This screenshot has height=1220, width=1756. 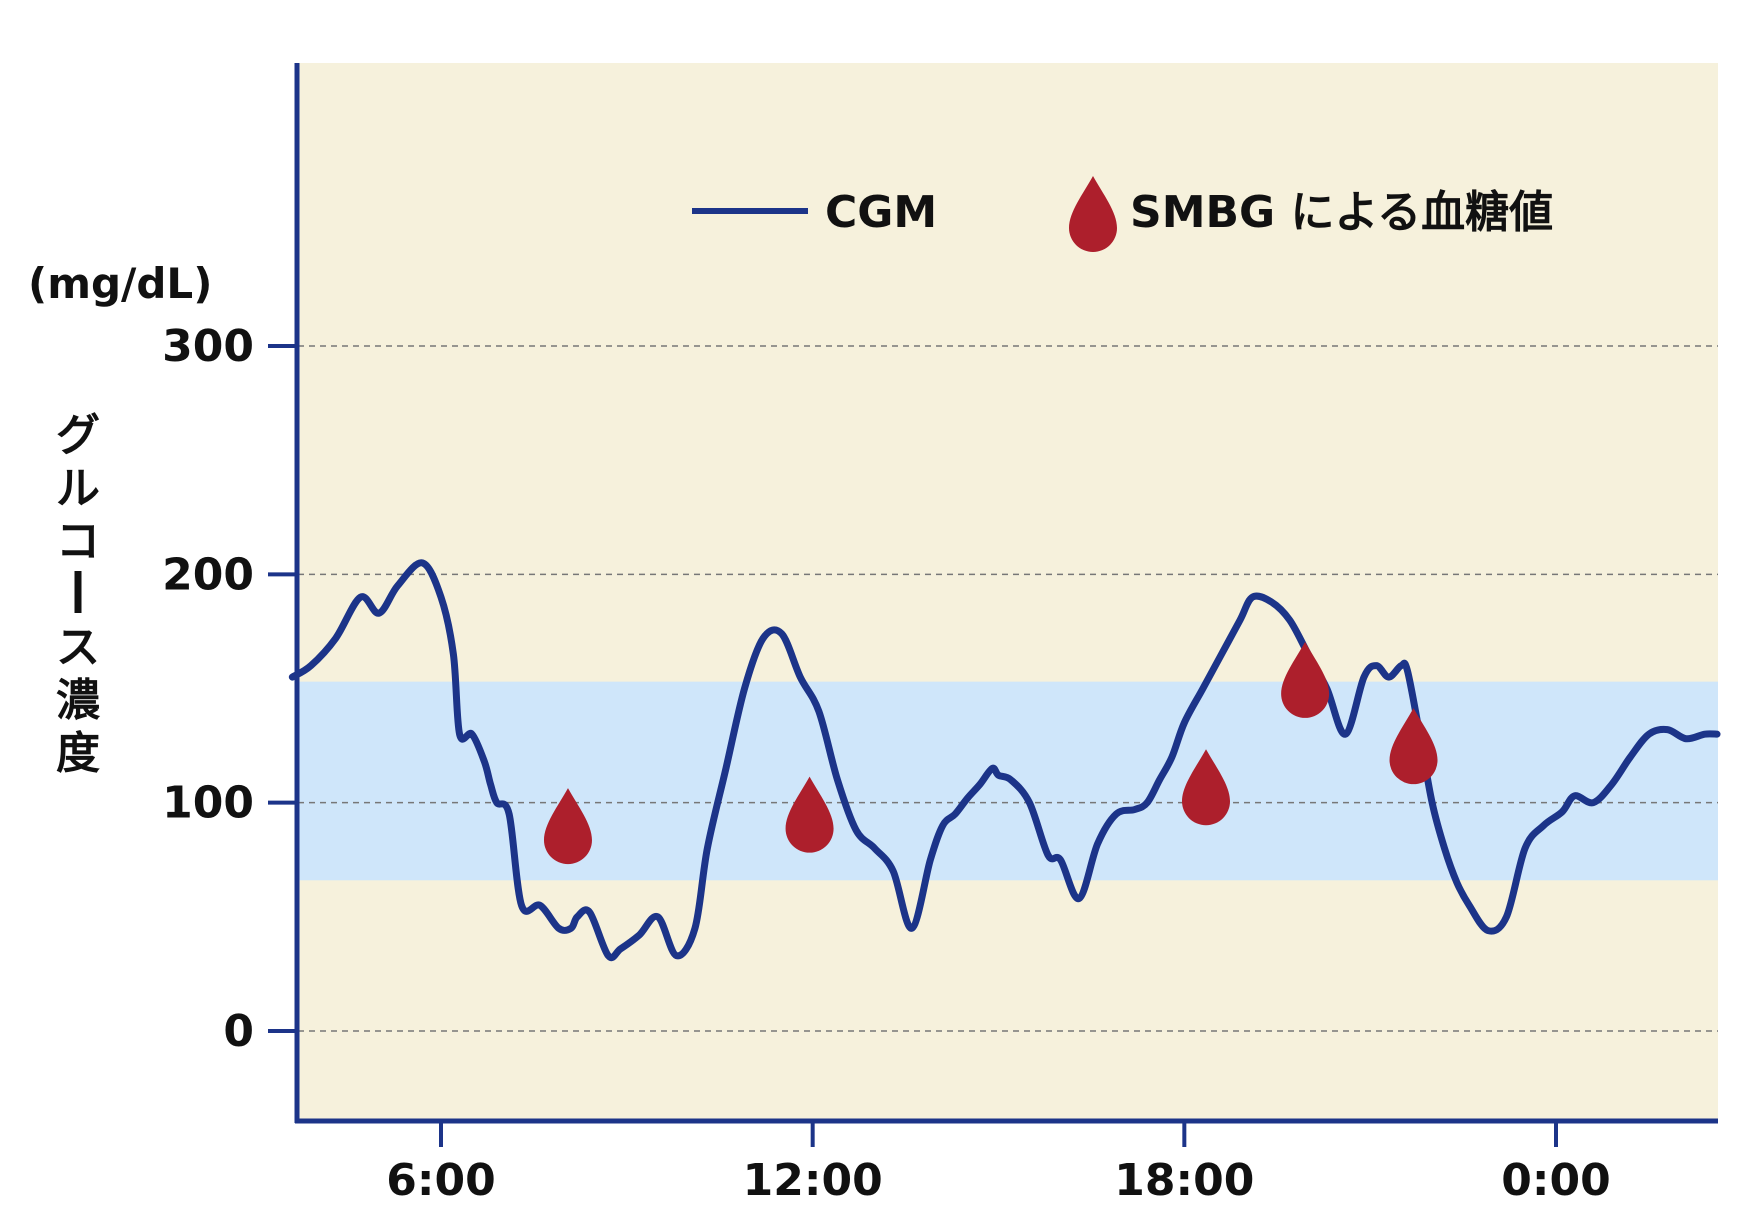 What do you see at coordinates (208, 803) in the screenshot?
I see `y-tick-label: 100` at bounding box center [208, 803].